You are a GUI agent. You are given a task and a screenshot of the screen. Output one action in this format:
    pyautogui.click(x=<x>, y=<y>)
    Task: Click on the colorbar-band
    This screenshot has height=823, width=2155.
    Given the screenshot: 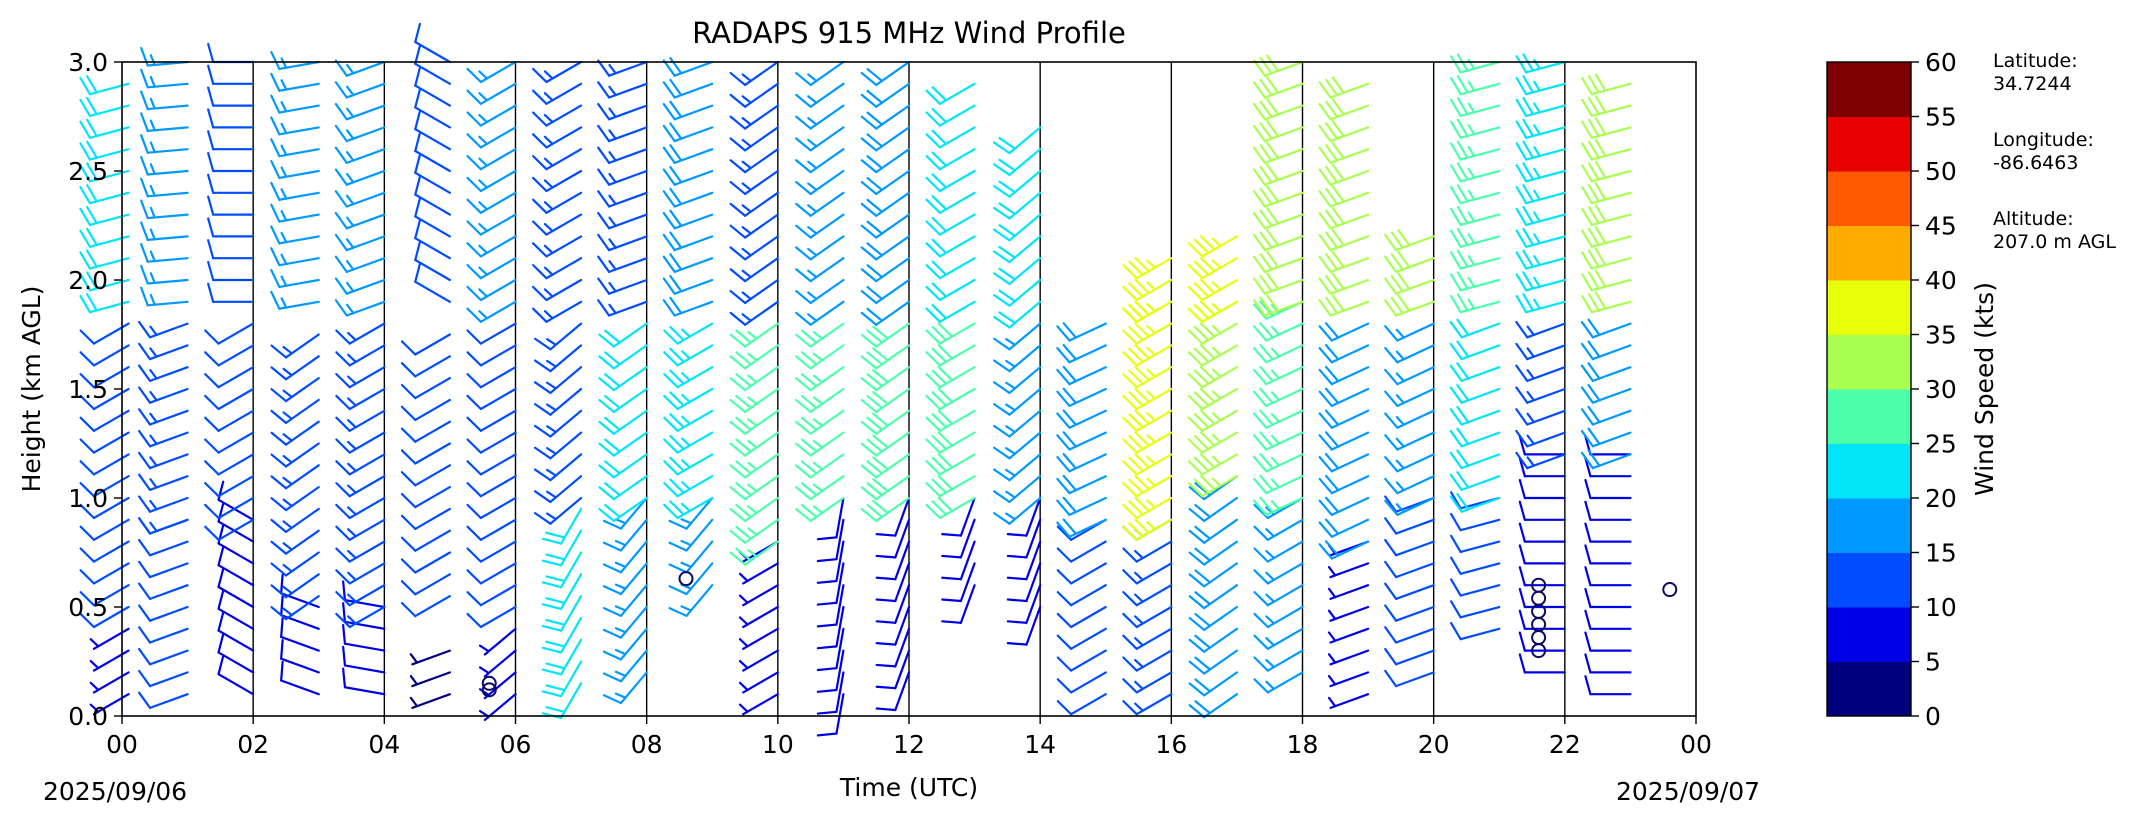 What is the action you would take?
    pyautogui.click(x=1869, y=580)
    